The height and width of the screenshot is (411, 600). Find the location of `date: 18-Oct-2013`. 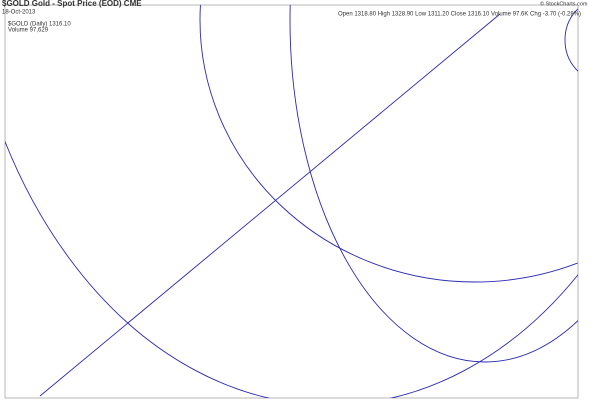

date: 18-Oct-2013 is located at coordinates (19, 13).